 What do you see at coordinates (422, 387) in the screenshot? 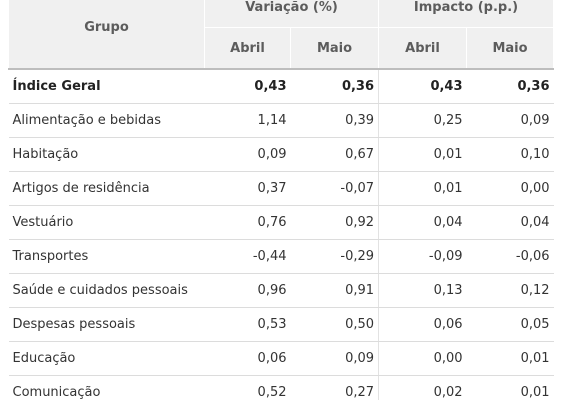
I see `impact-april-cell: 0,02` at bounding box center [422, 387].